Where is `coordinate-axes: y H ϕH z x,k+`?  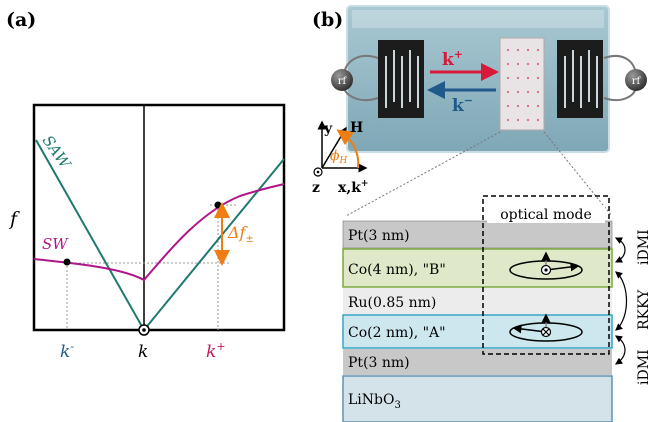 coordinate-axes: y H ϕH z x,k+ is located at coordinates (340, 158).